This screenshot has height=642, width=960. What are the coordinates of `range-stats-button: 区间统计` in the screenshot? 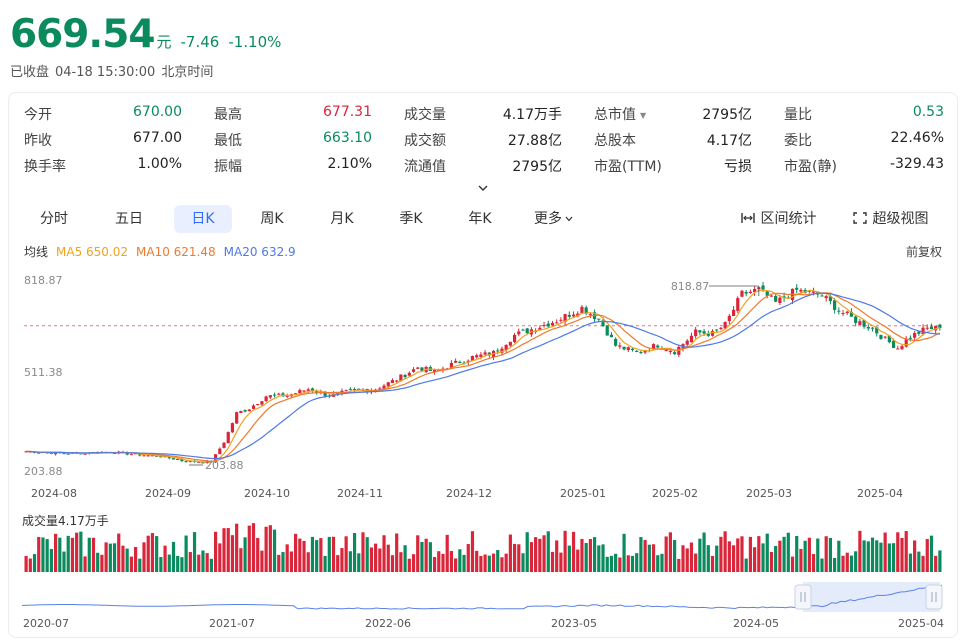 It's located at (778, 219).